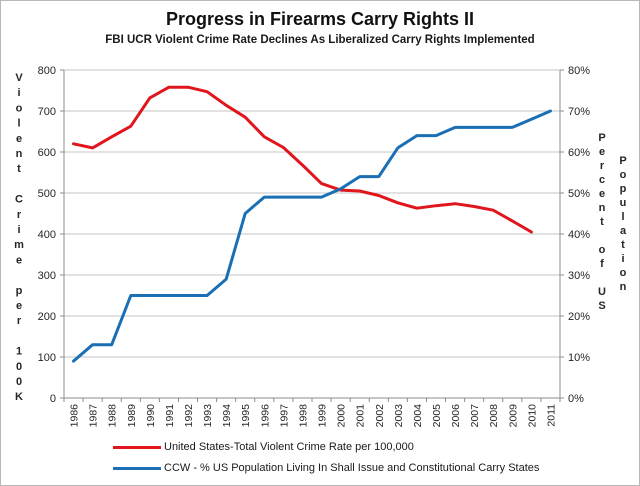  Describe the element at coordinates (361, 416) in the screenshot. I see `x-axis-tick-label: 2001` at that location.